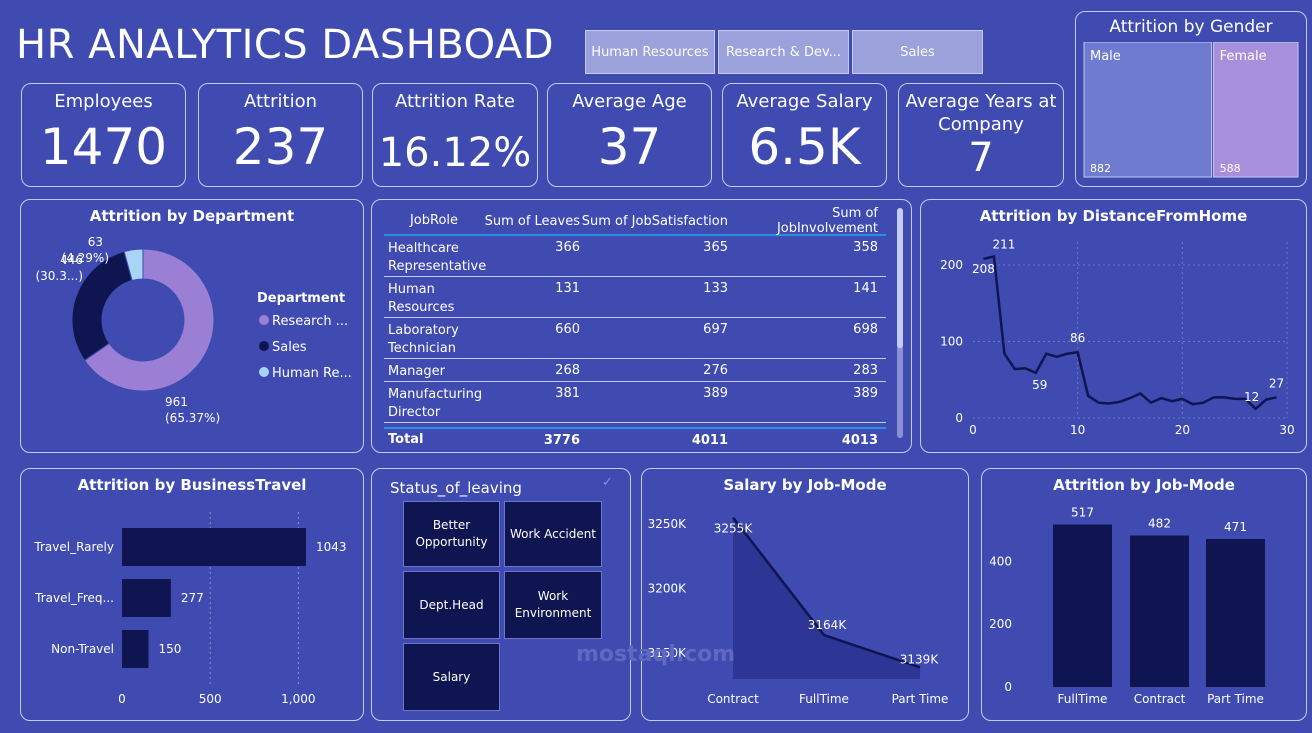  I want to click on kpi-employees-label: Employees, so click(103, 101).